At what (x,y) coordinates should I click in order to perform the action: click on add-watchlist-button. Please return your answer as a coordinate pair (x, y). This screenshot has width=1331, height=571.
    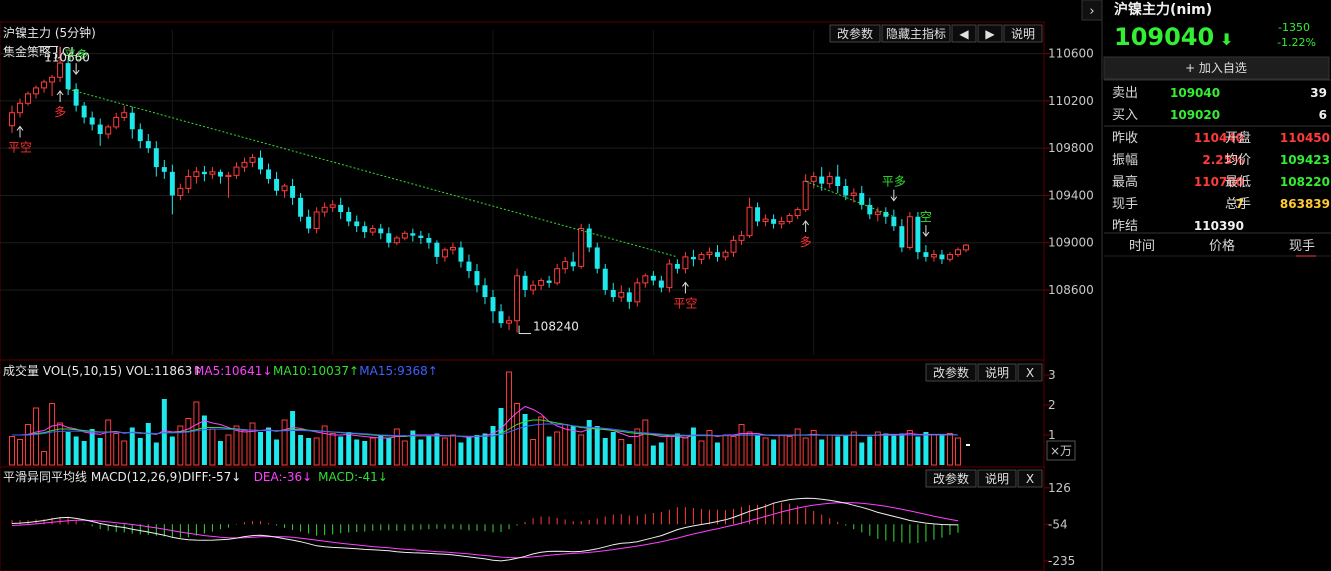
    Looking at the image, I should click on (1216, 68).